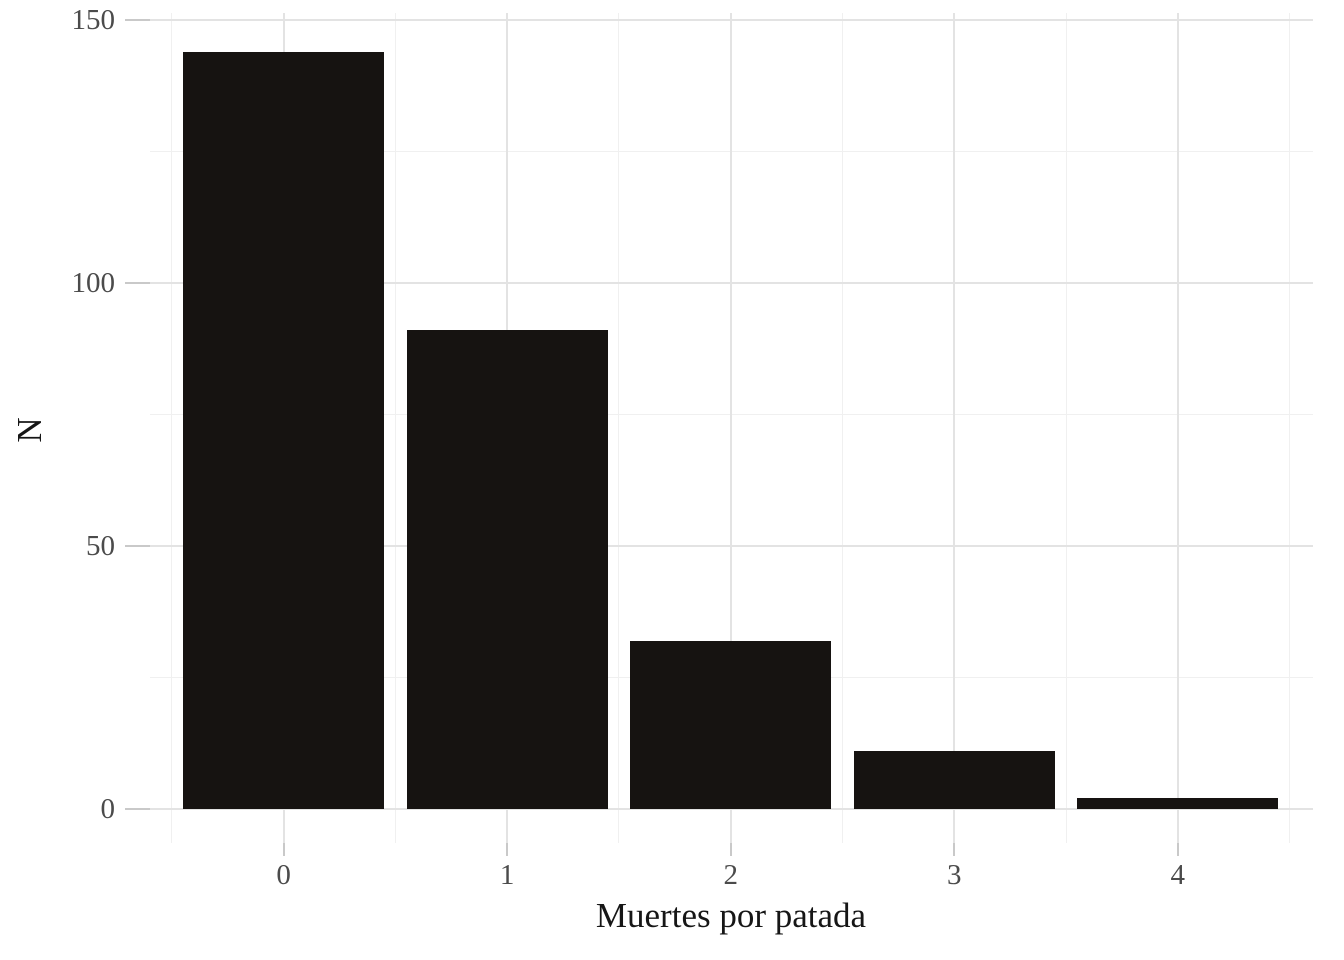 This screenshot has width=1344, height=960. I want to click on x-tick-label: 4, so click(1178, 875).